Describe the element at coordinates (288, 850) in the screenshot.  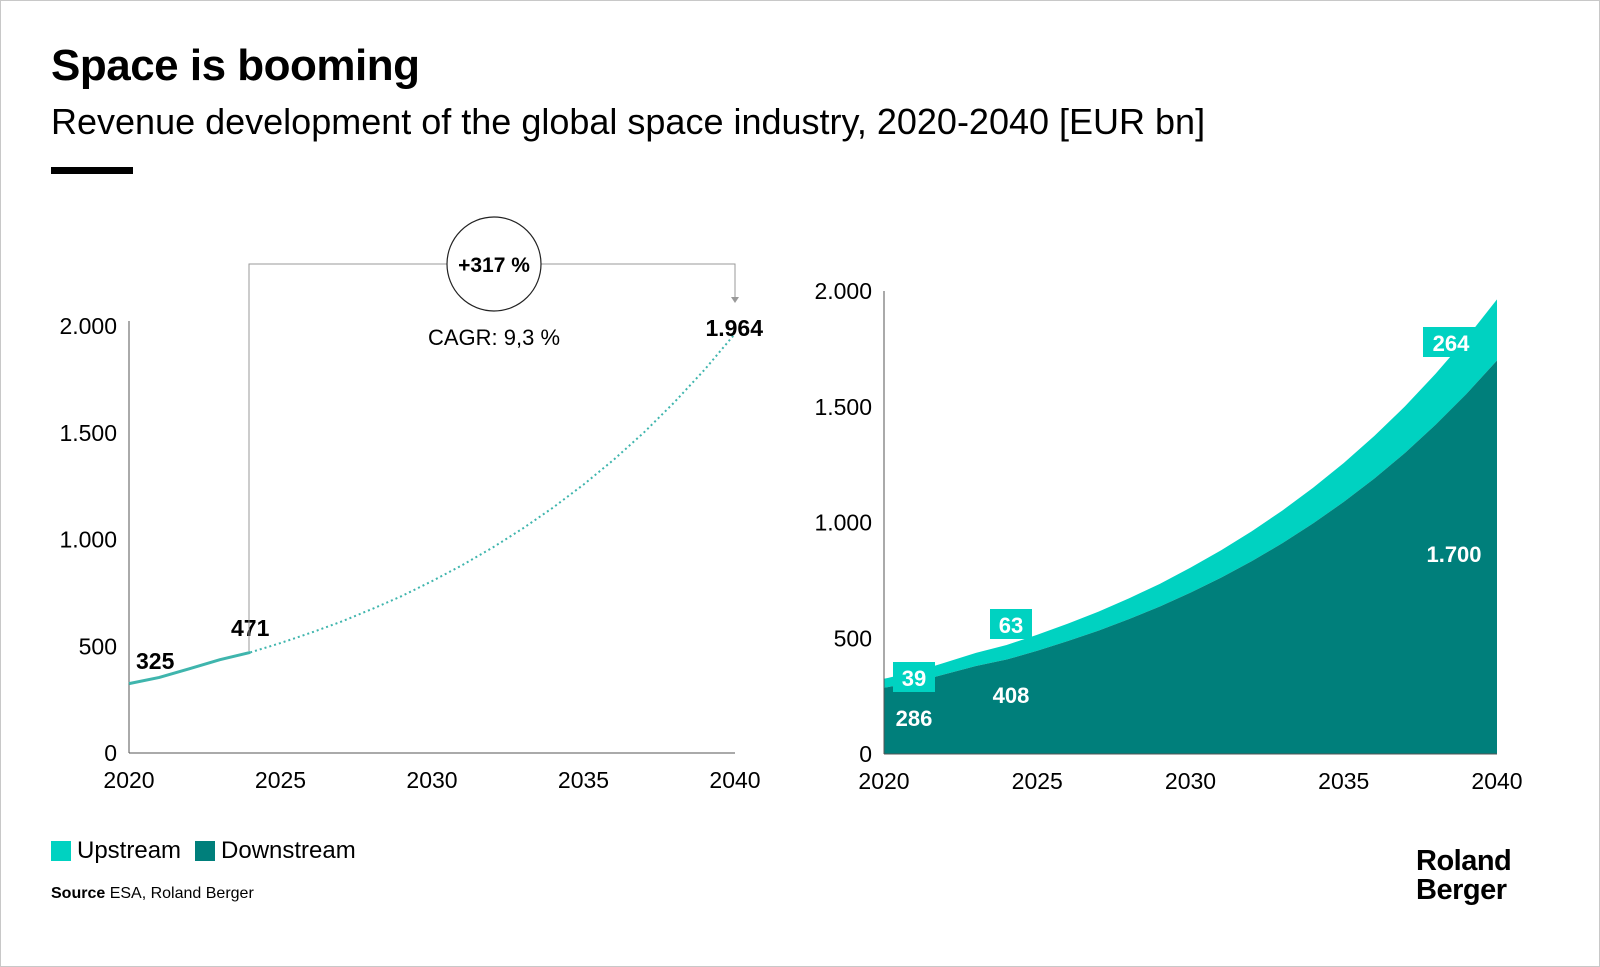
I see `legend-label: Downstream` at that location.